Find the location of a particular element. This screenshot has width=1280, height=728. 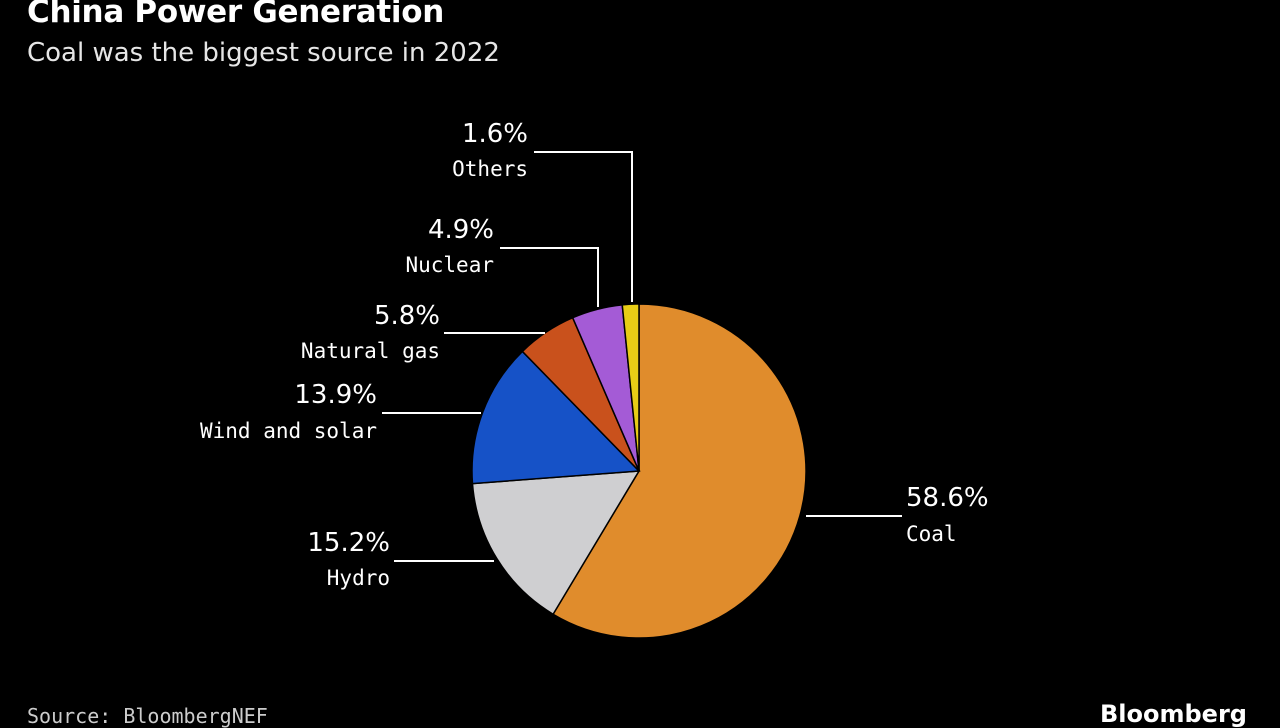

slice-label-coal: Coal is located at coordinates (931, 534).